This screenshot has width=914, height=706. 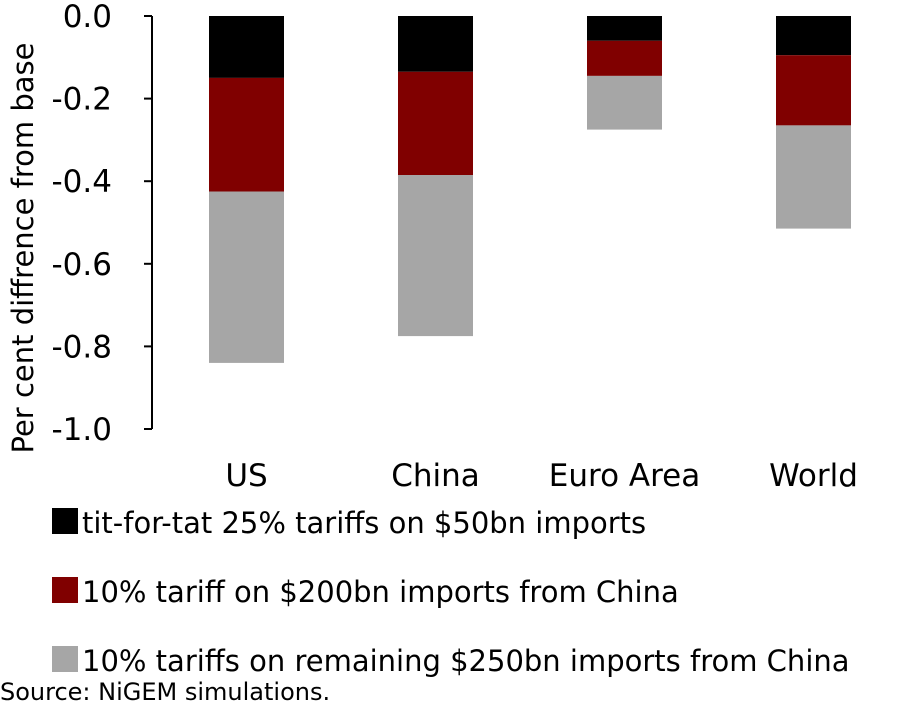 I want to click on y-tick-label: -0.4, so click(x=82, y=182).